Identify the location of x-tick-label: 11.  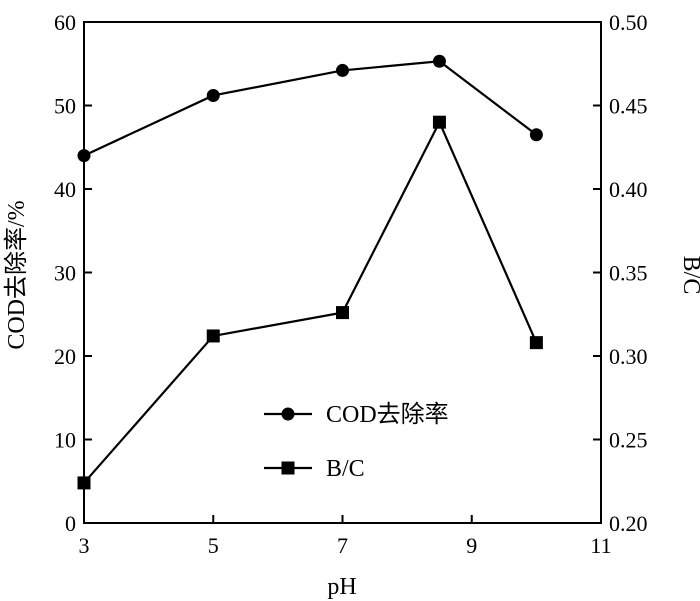
(600, 545).